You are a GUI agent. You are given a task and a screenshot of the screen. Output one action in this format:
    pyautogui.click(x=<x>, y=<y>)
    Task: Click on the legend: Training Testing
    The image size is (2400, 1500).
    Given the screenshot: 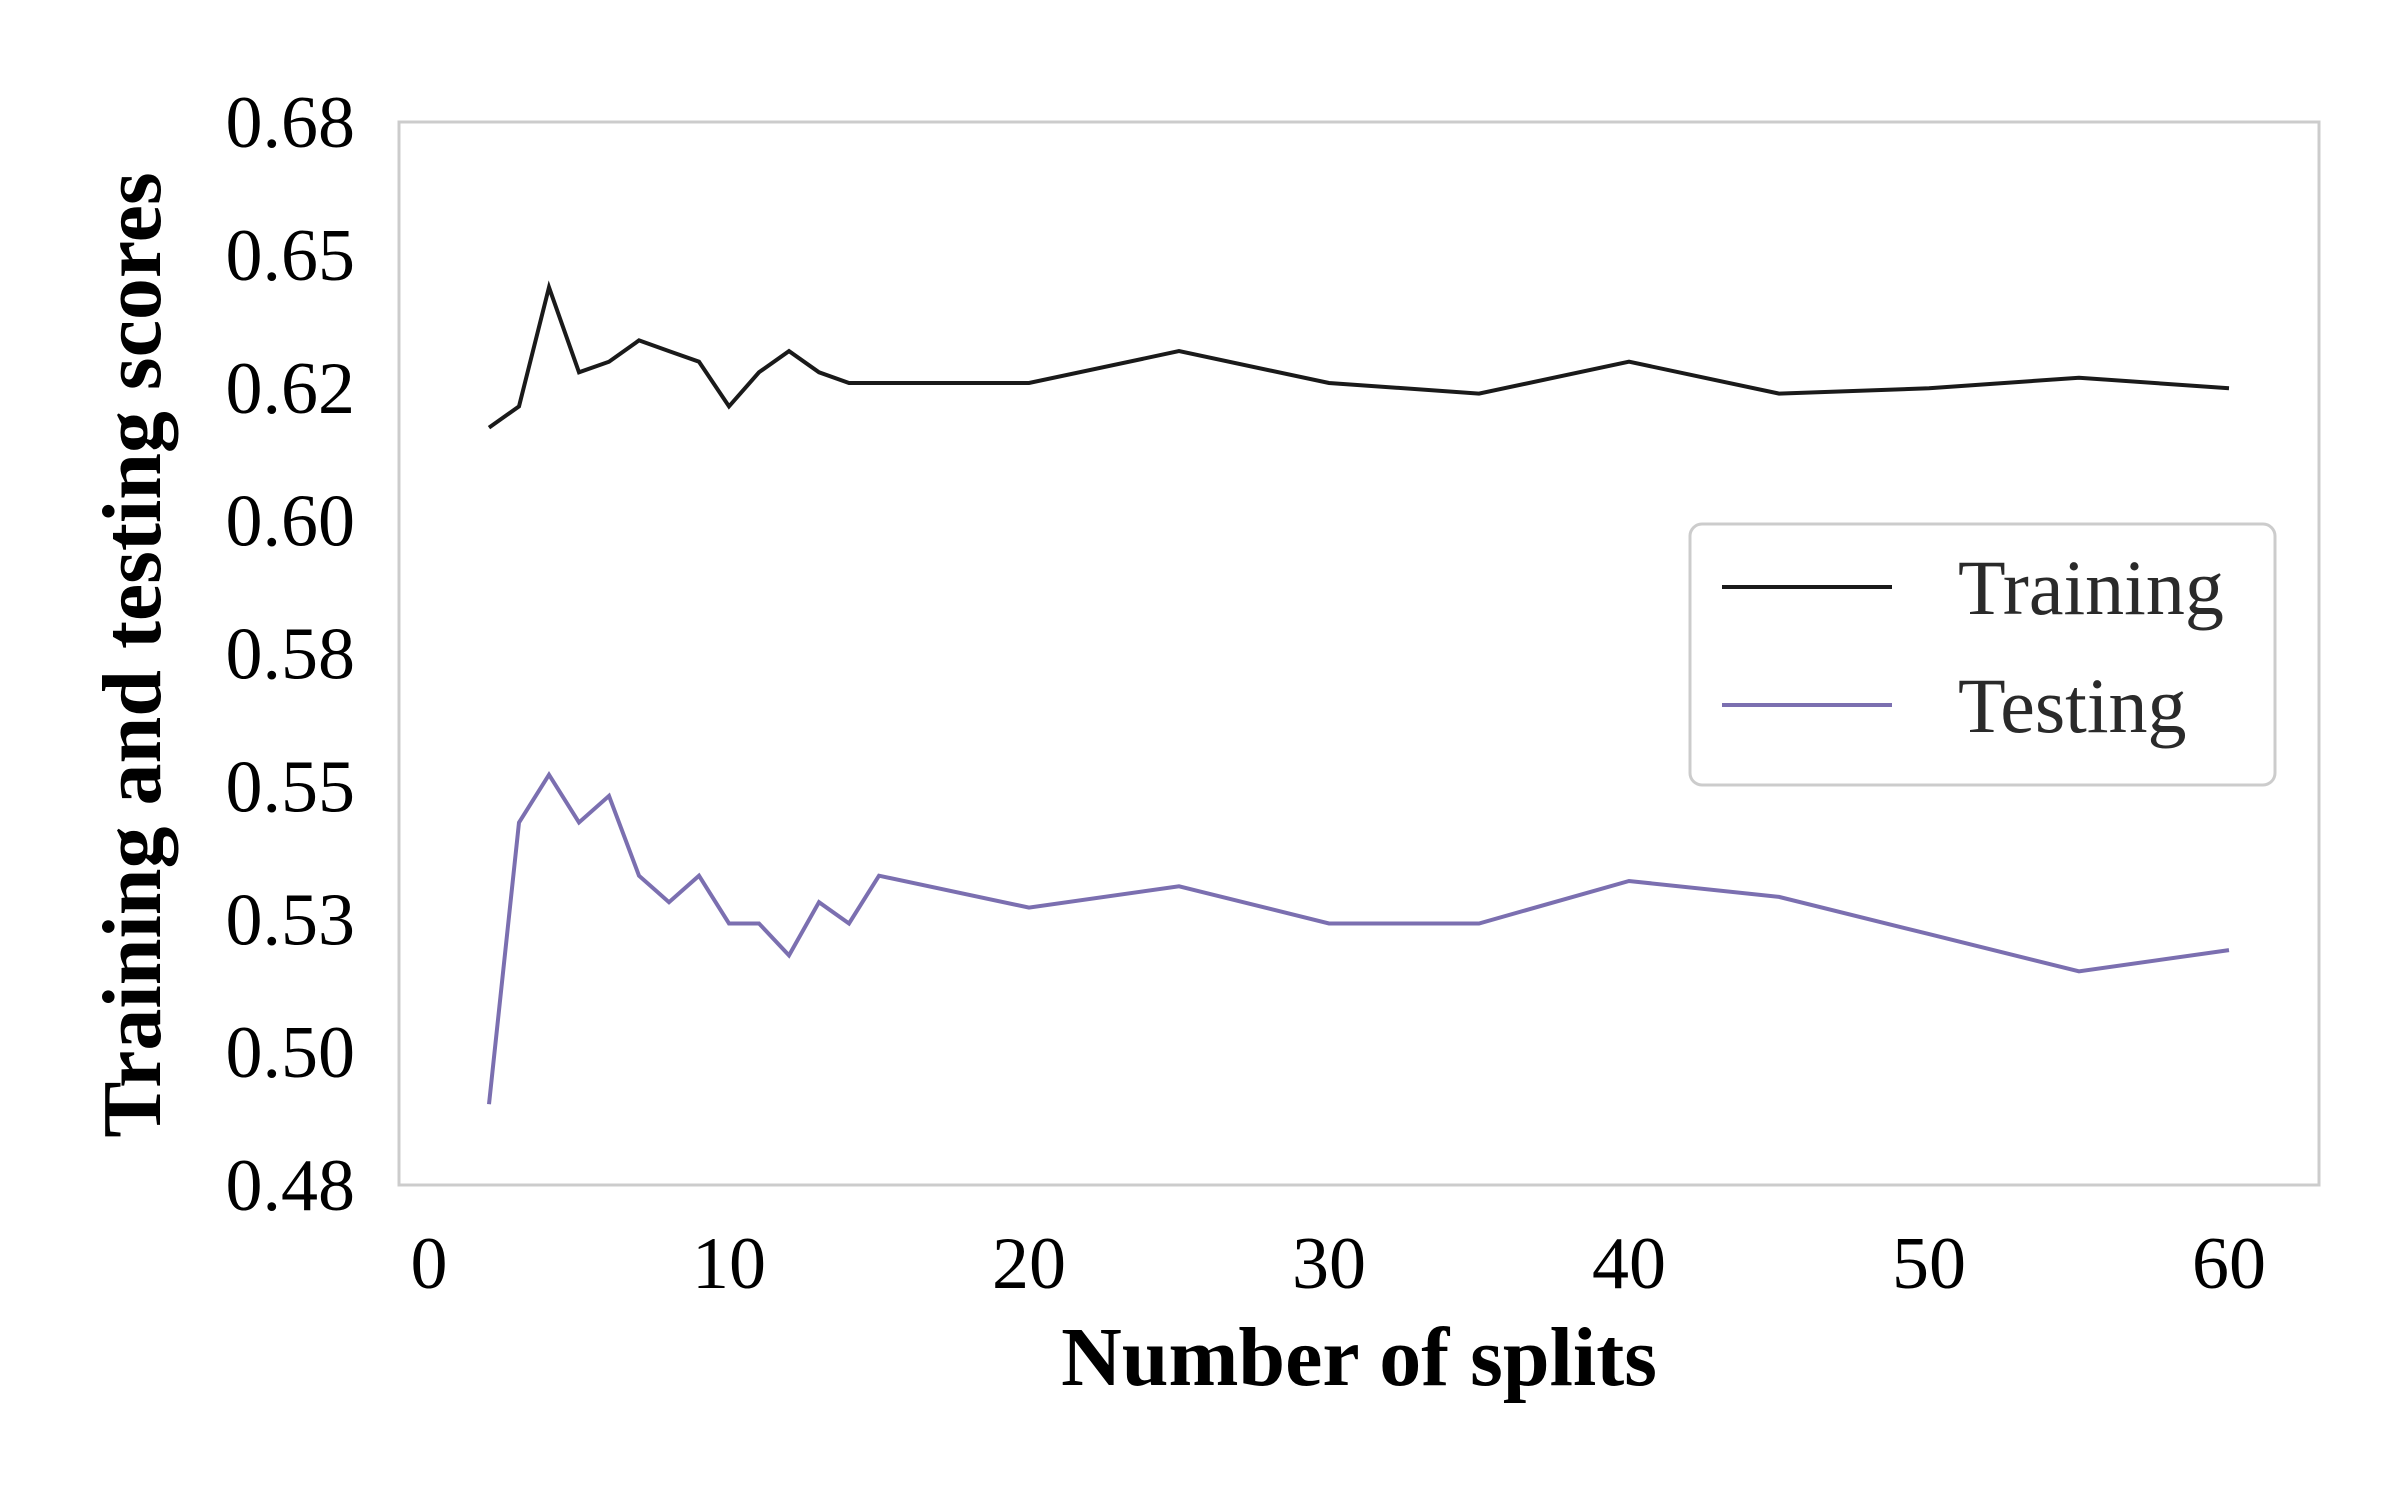 What is the action you would take?
    pyautogui.click(x=1982, y=654)
    